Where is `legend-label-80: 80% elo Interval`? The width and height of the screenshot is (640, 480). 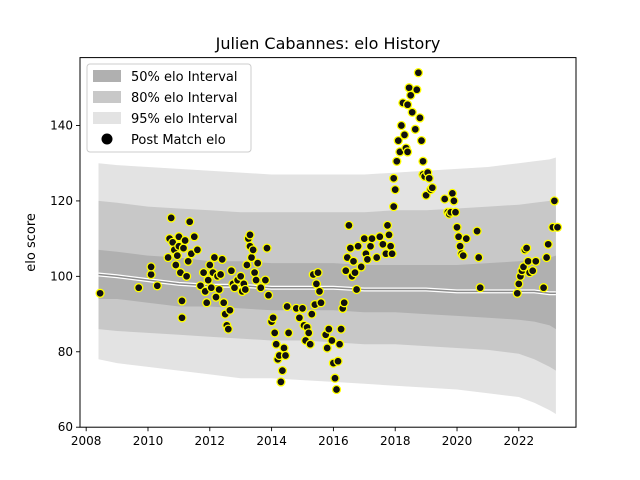
legend-label-80: 80% elo Interval is located at coordinates (184, 98).